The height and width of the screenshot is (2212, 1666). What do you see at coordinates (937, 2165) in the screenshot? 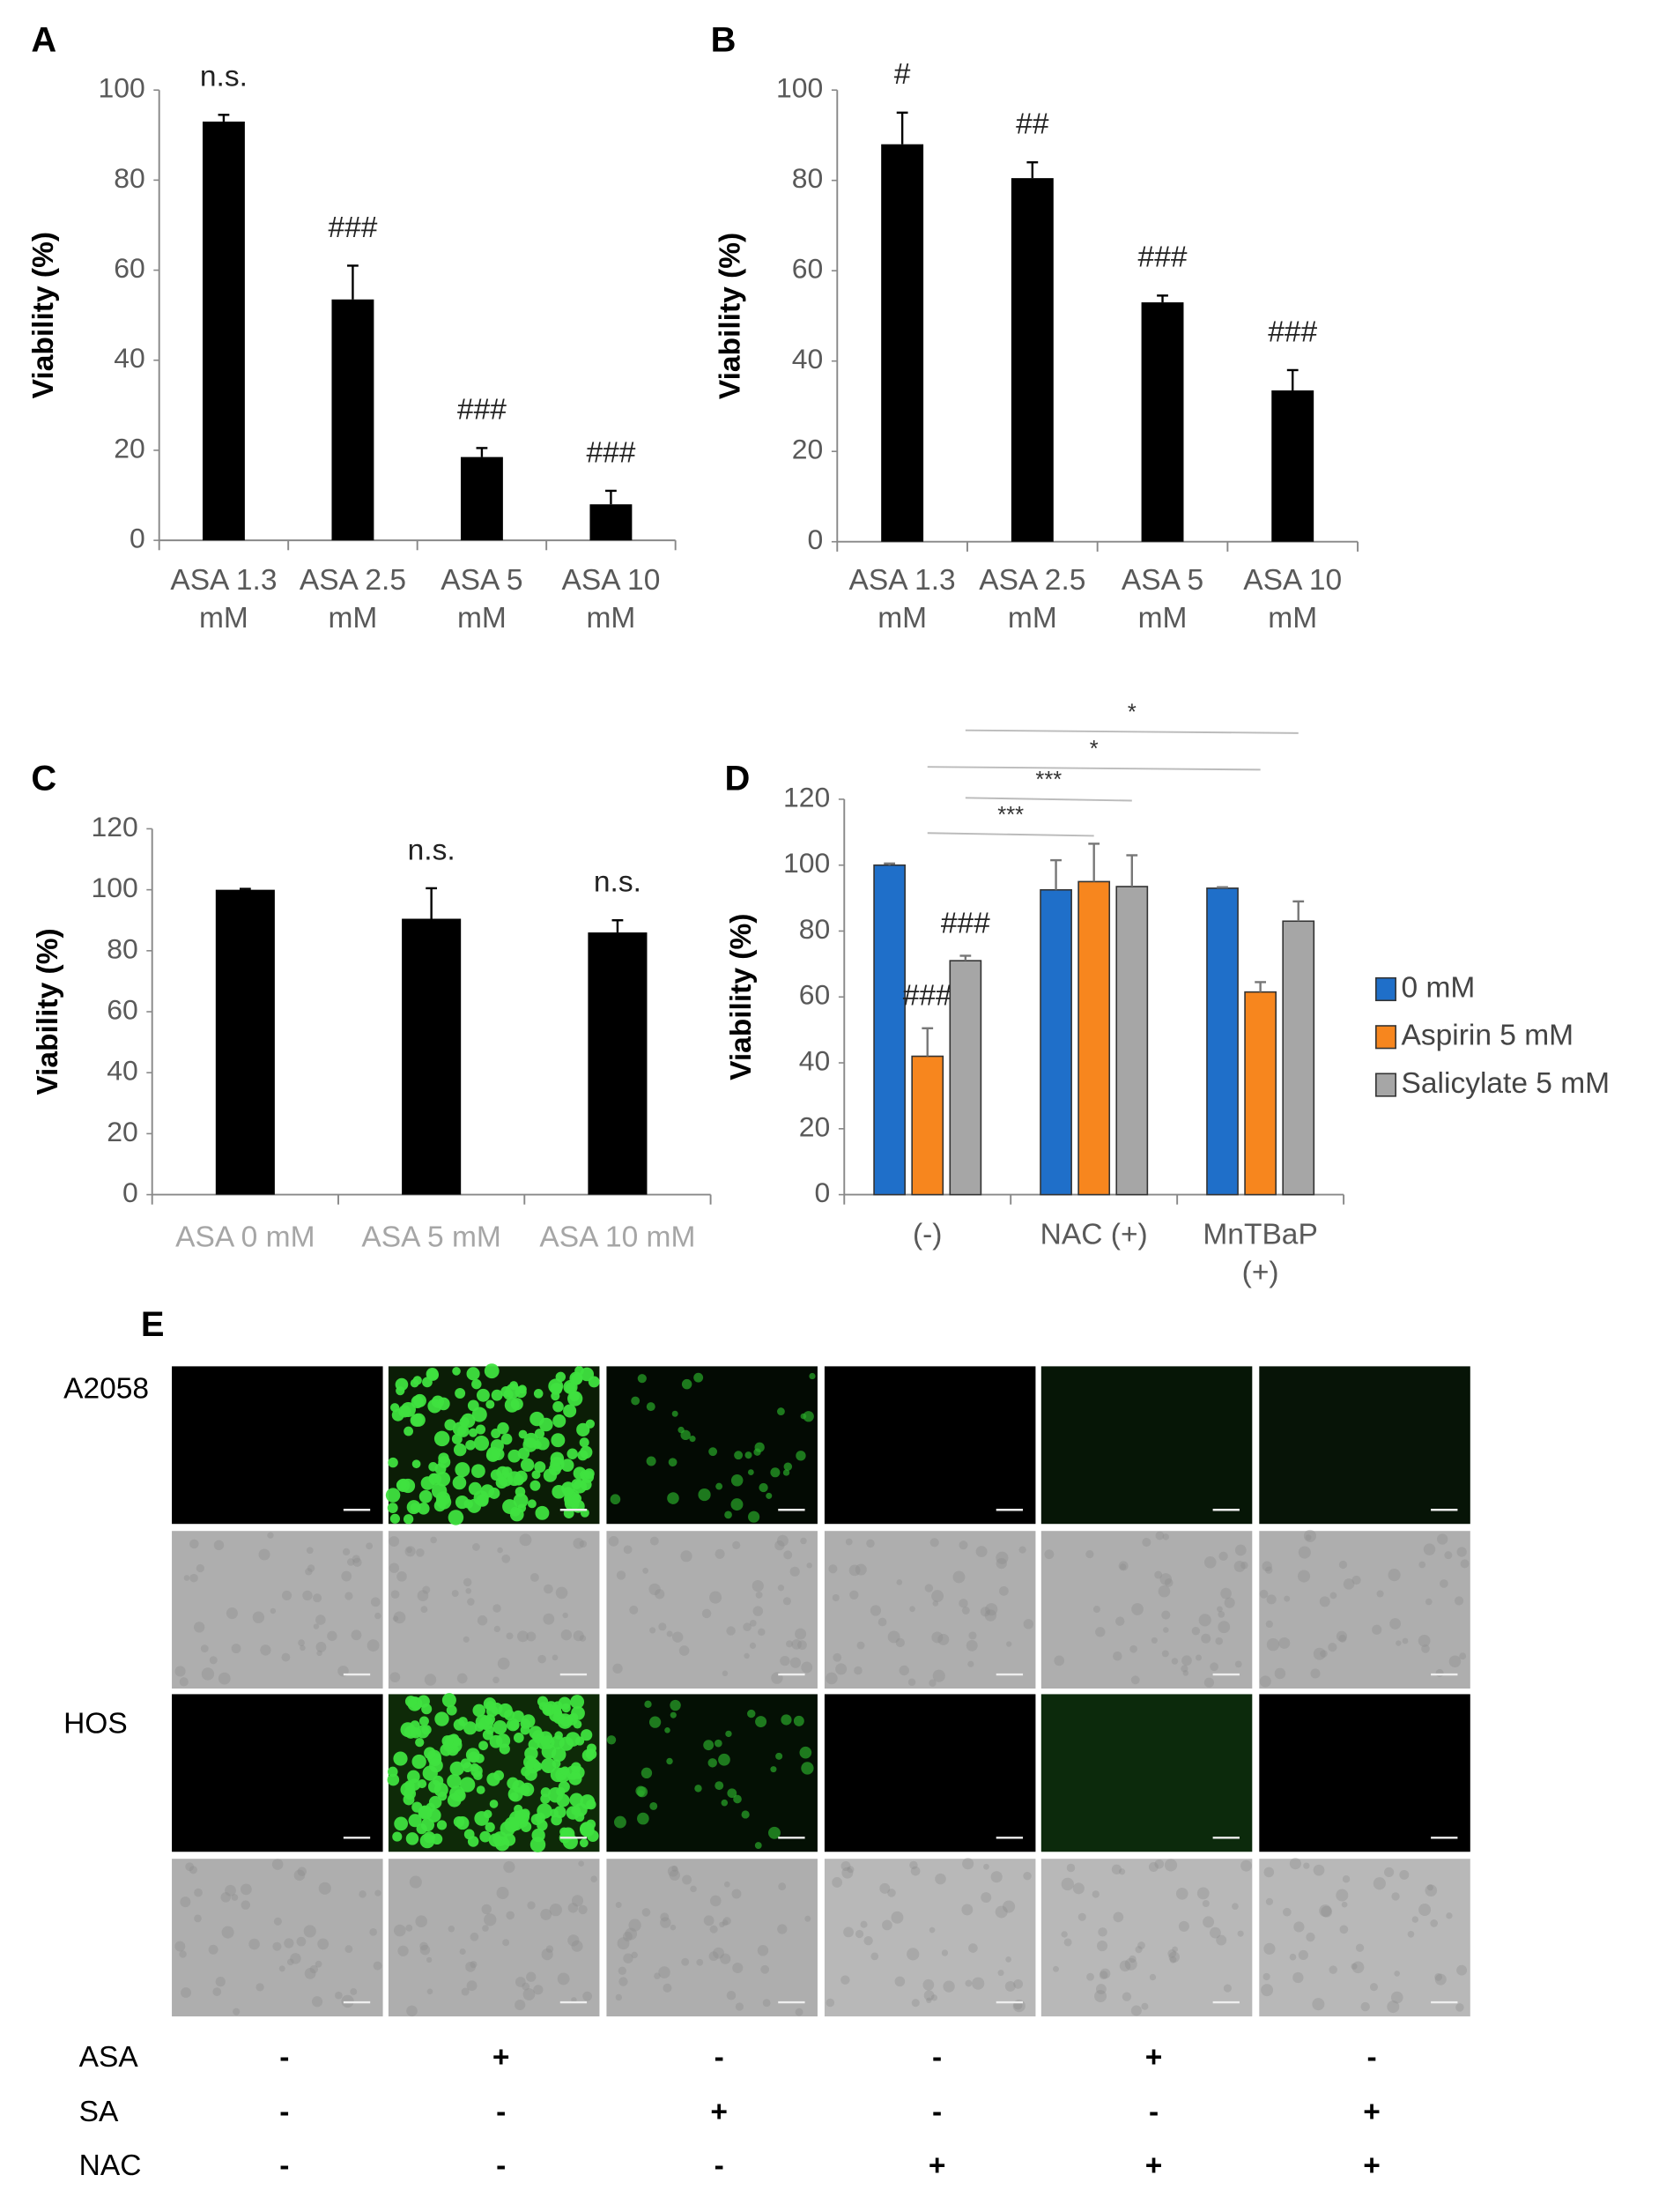
I see `treatment-sign: +` at bounding box center [937, 2165].